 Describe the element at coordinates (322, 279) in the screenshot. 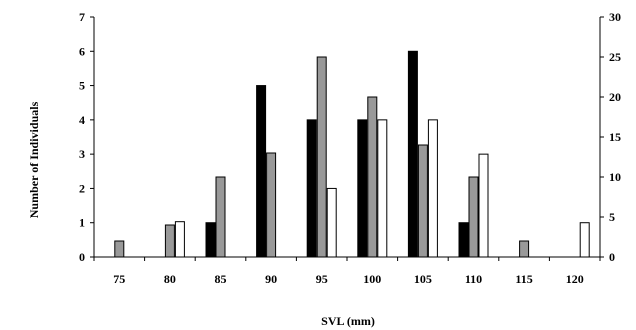

I see `x-tick-label: 95` at that location.